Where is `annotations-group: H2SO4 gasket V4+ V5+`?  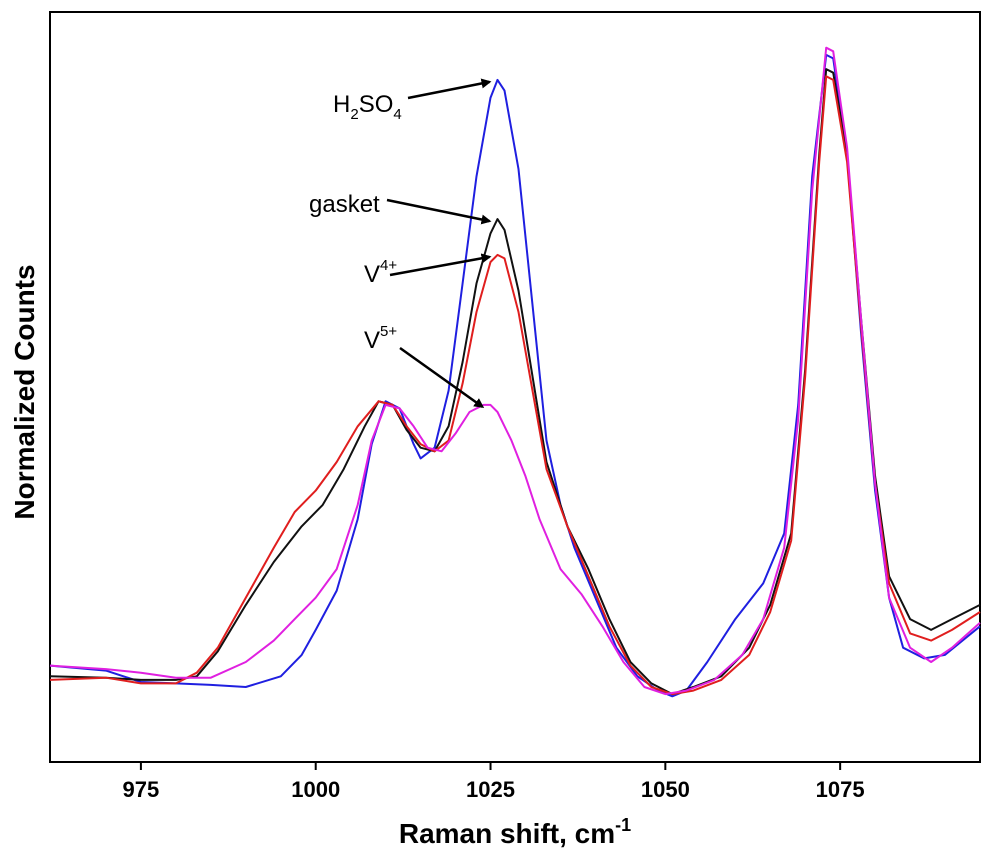
annotations-group: H2SO4 gasket V4+ V5+ is located at coordinates (400, 243).